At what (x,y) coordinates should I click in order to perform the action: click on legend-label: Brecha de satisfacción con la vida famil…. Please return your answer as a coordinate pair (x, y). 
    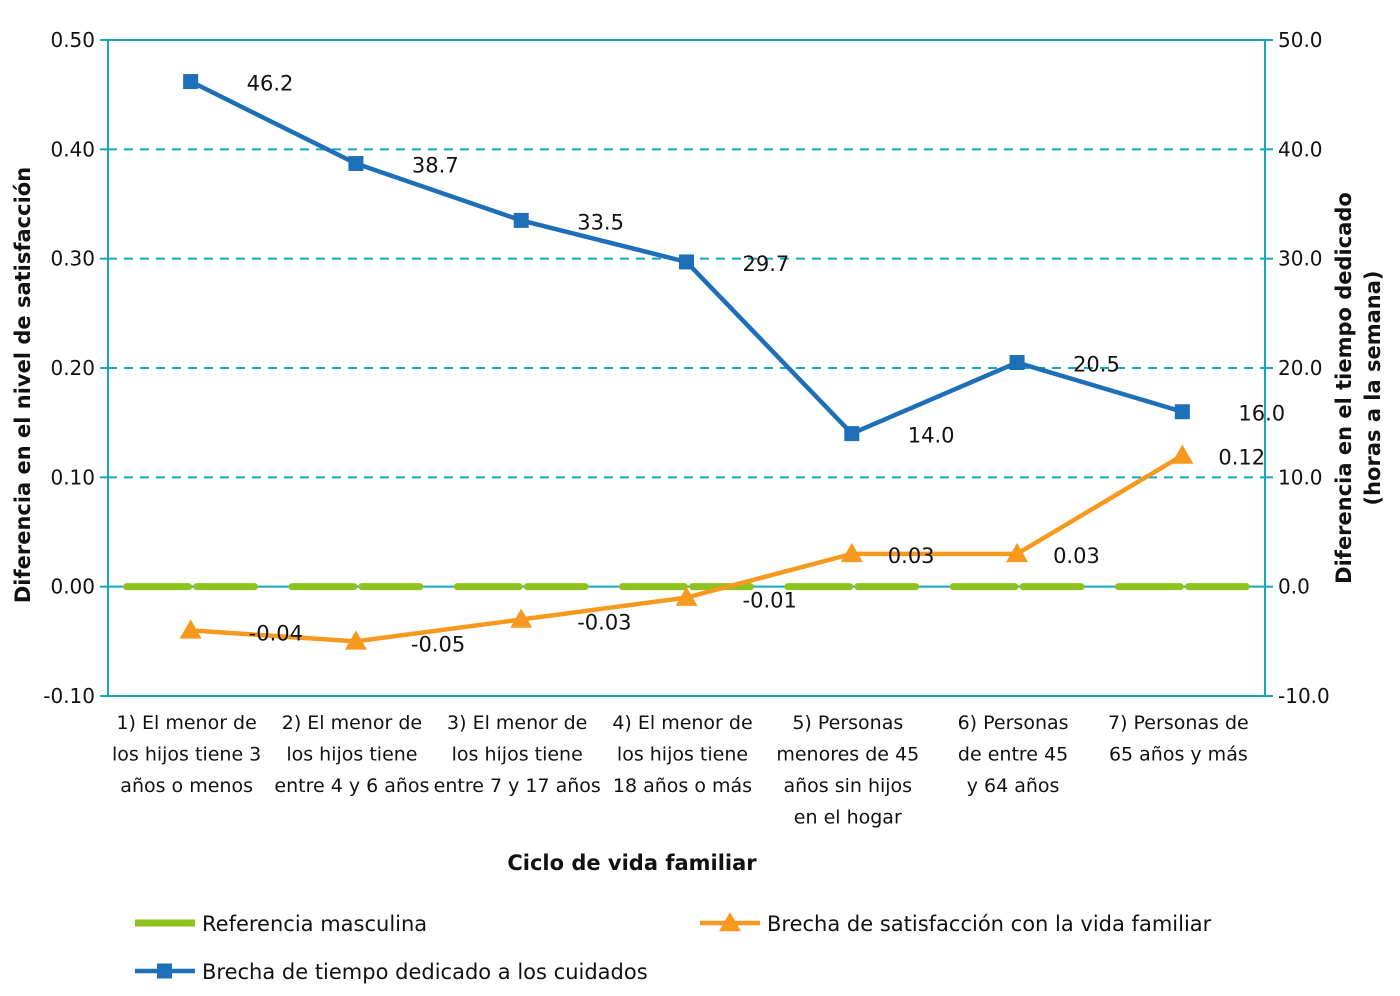
    Looking at the image, I should click on (989, 924).